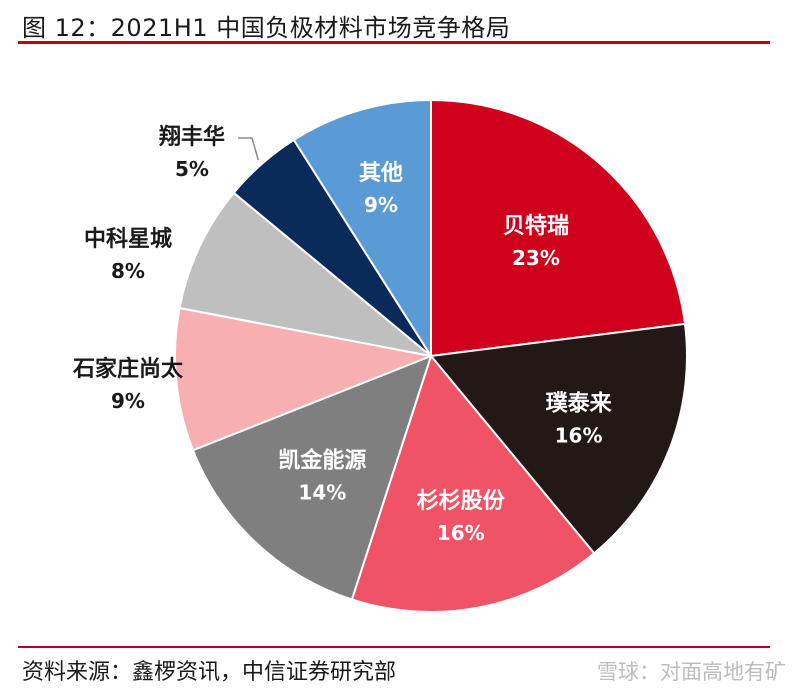 The image size is (800, 697). Describe the element at coordinates (128, 401) in the screenshot. I see `slice-value-label-4: 9%` at that location.